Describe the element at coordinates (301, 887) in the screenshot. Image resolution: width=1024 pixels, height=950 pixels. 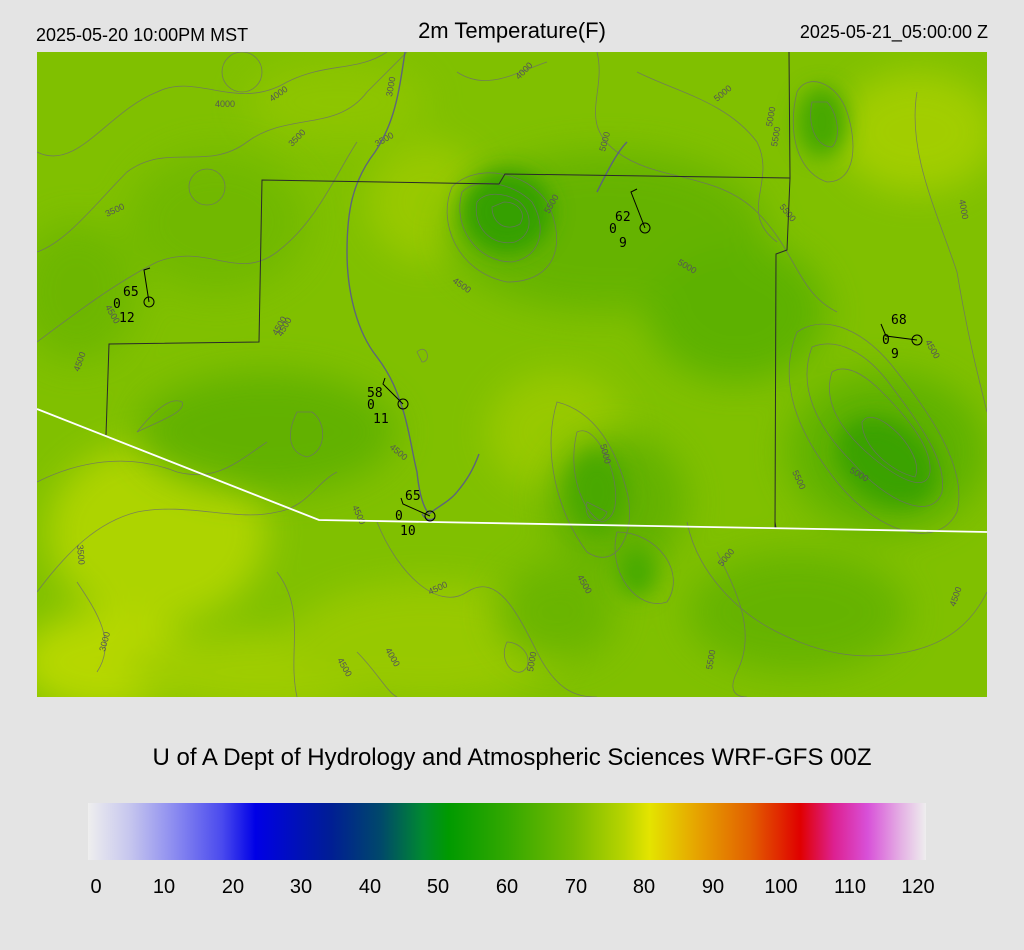
I see `colorbar-tick-label: 30` at that location.